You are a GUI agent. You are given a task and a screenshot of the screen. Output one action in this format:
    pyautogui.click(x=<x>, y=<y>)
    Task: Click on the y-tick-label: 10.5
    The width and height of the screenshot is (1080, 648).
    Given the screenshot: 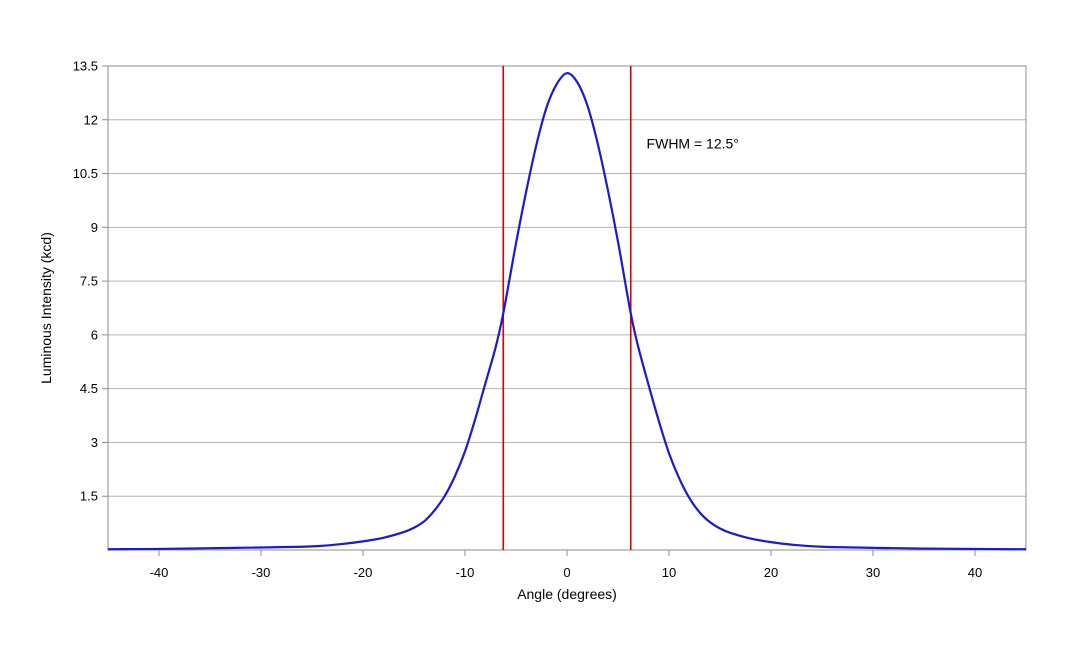 What is the action you would take?
    pyautogui.click(x=85, y=173)
    